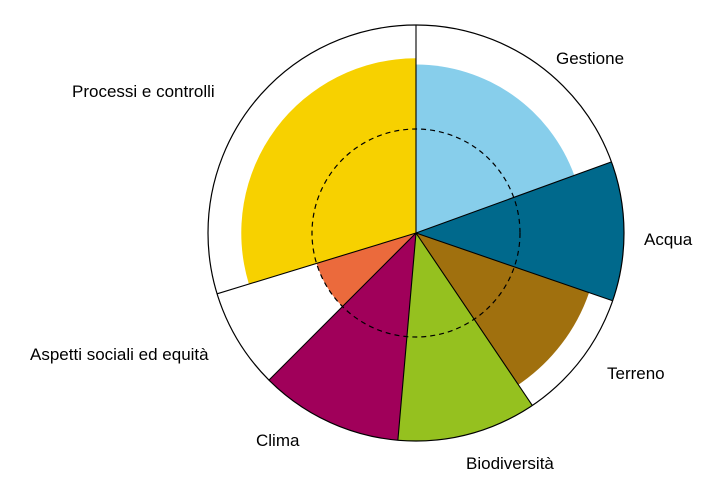  I want to click on wedge-aspetti-sociali-ed-equita, so click(366, 270).